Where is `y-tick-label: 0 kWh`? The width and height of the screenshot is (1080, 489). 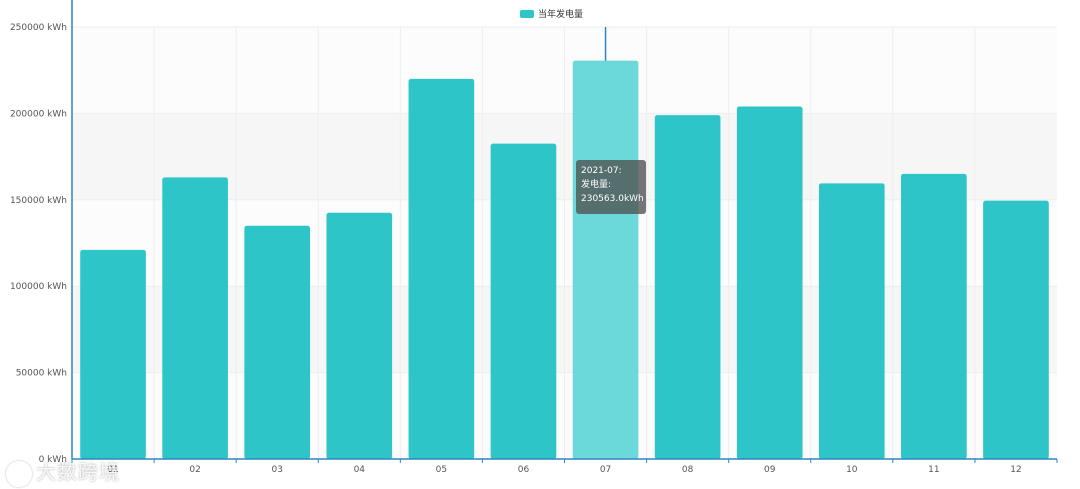
y-tick-label: 0 kWh is located at coordinates (53, 460).